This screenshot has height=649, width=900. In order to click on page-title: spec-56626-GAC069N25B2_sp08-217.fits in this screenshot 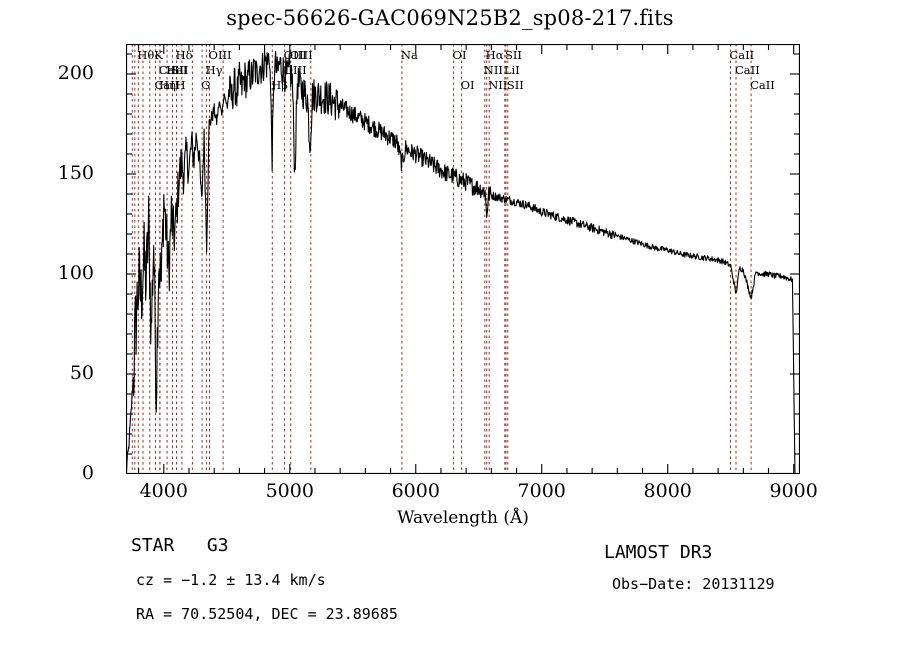, I will do `click(450, 18)`.